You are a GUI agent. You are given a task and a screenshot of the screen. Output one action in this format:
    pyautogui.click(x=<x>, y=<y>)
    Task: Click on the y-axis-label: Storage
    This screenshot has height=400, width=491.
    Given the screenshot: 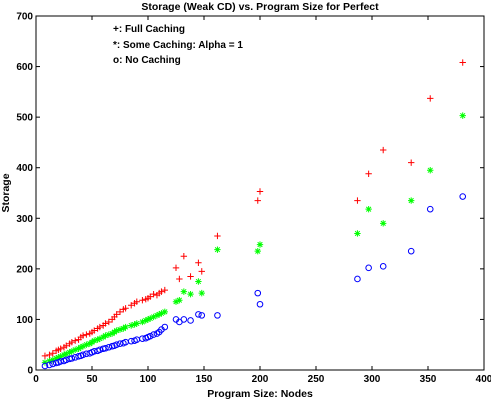 What is the action you would take?
    pyautogui.click(x=6, y=192)
    